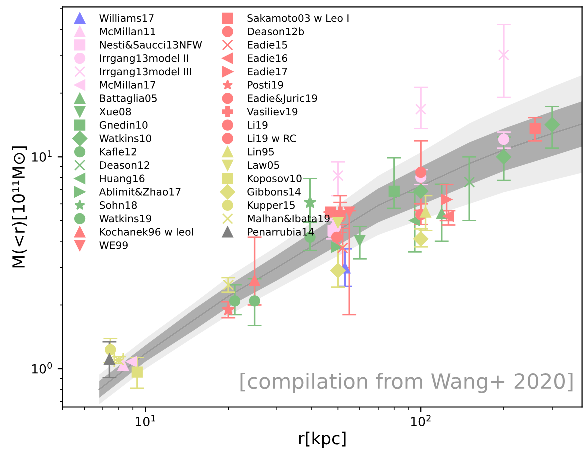 The height and width of the screenshot is (450, 587). Describe the element at coordinates (266, 85) in the screenshot. I see `legend-label: Posti19` at that location.